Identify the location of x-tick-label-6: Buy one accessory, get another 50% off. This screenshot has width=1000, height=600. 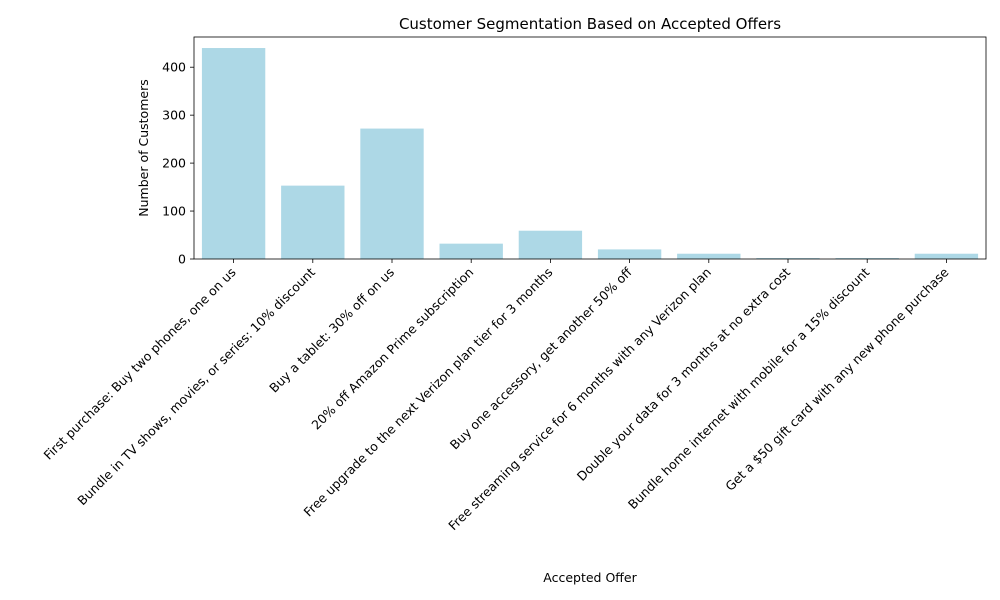
(541, 358).